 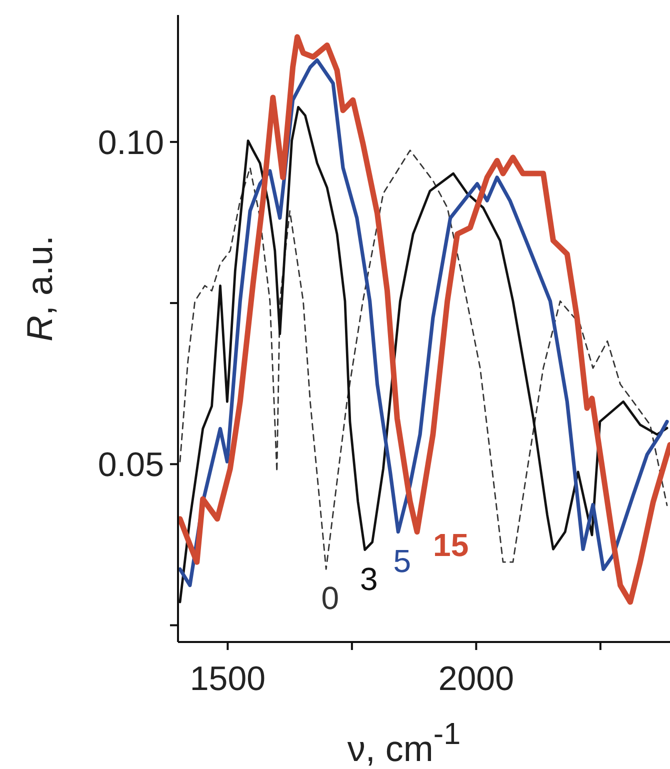 What do you see at coordinates (131, 465) in the screenshot?
I see `y-tick-label: 0.05` at bounding box center [131, 465].